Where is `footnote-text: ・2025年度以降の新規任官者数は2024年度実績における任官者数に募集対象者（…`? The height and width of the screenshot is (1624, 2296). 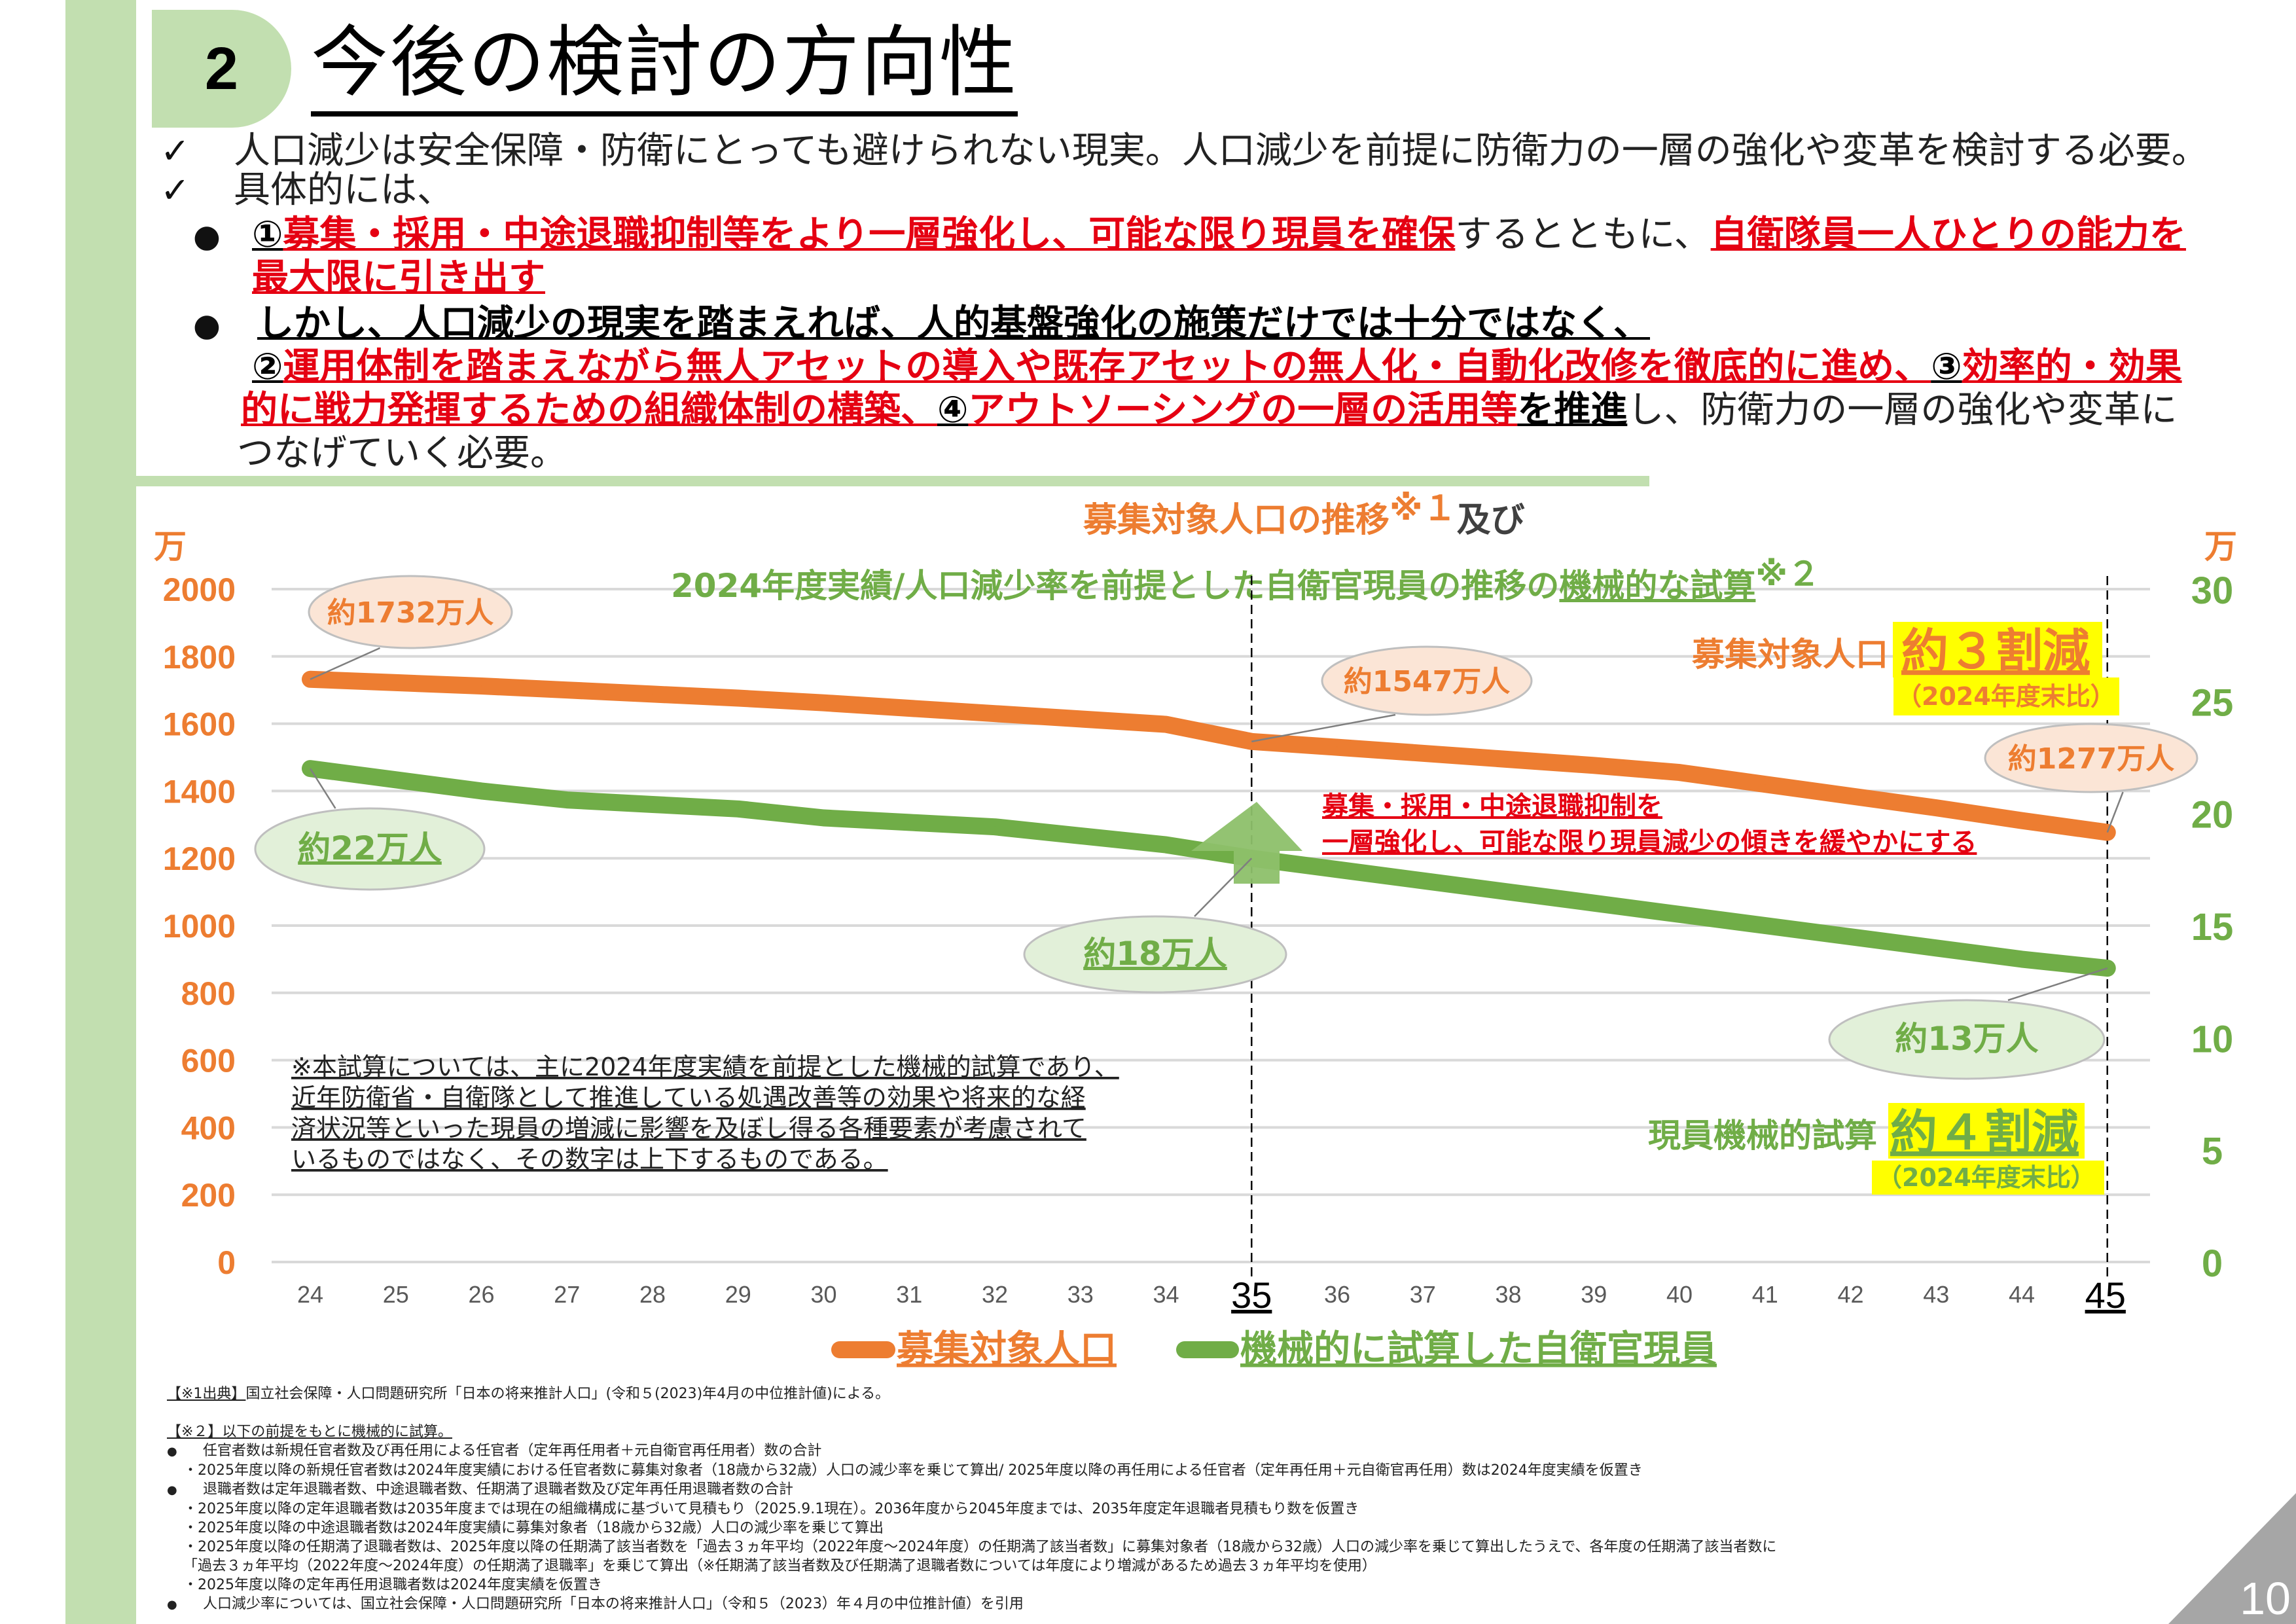
footnote-text: ・2025年度以降の新規任官者数は2024年度実績における任官者数に募集対象者（… is located at coordinates (913, 1470).